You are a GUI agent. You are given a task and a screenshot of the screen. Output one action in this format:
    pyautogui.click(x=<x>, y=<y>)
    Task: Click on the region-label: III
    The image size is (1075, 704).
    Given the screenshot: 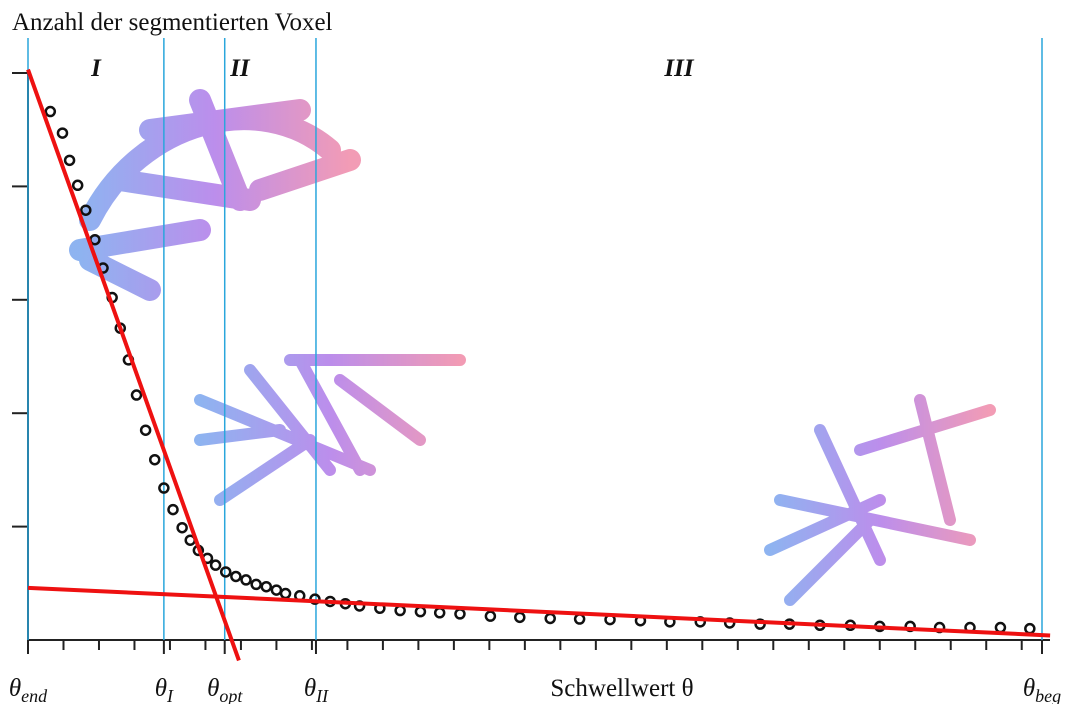 What is the action you would take?
    pyautogui.click(x=678, y=68)
    